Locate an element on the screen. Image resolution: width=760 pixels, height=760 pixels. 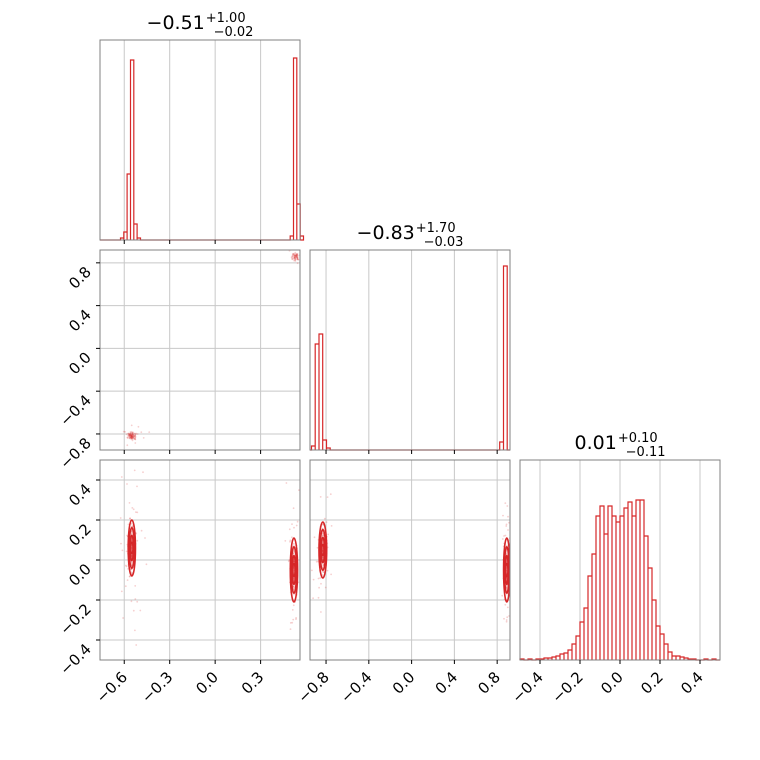
p2-vs-p3-samples is located at coordinates (410, 558).